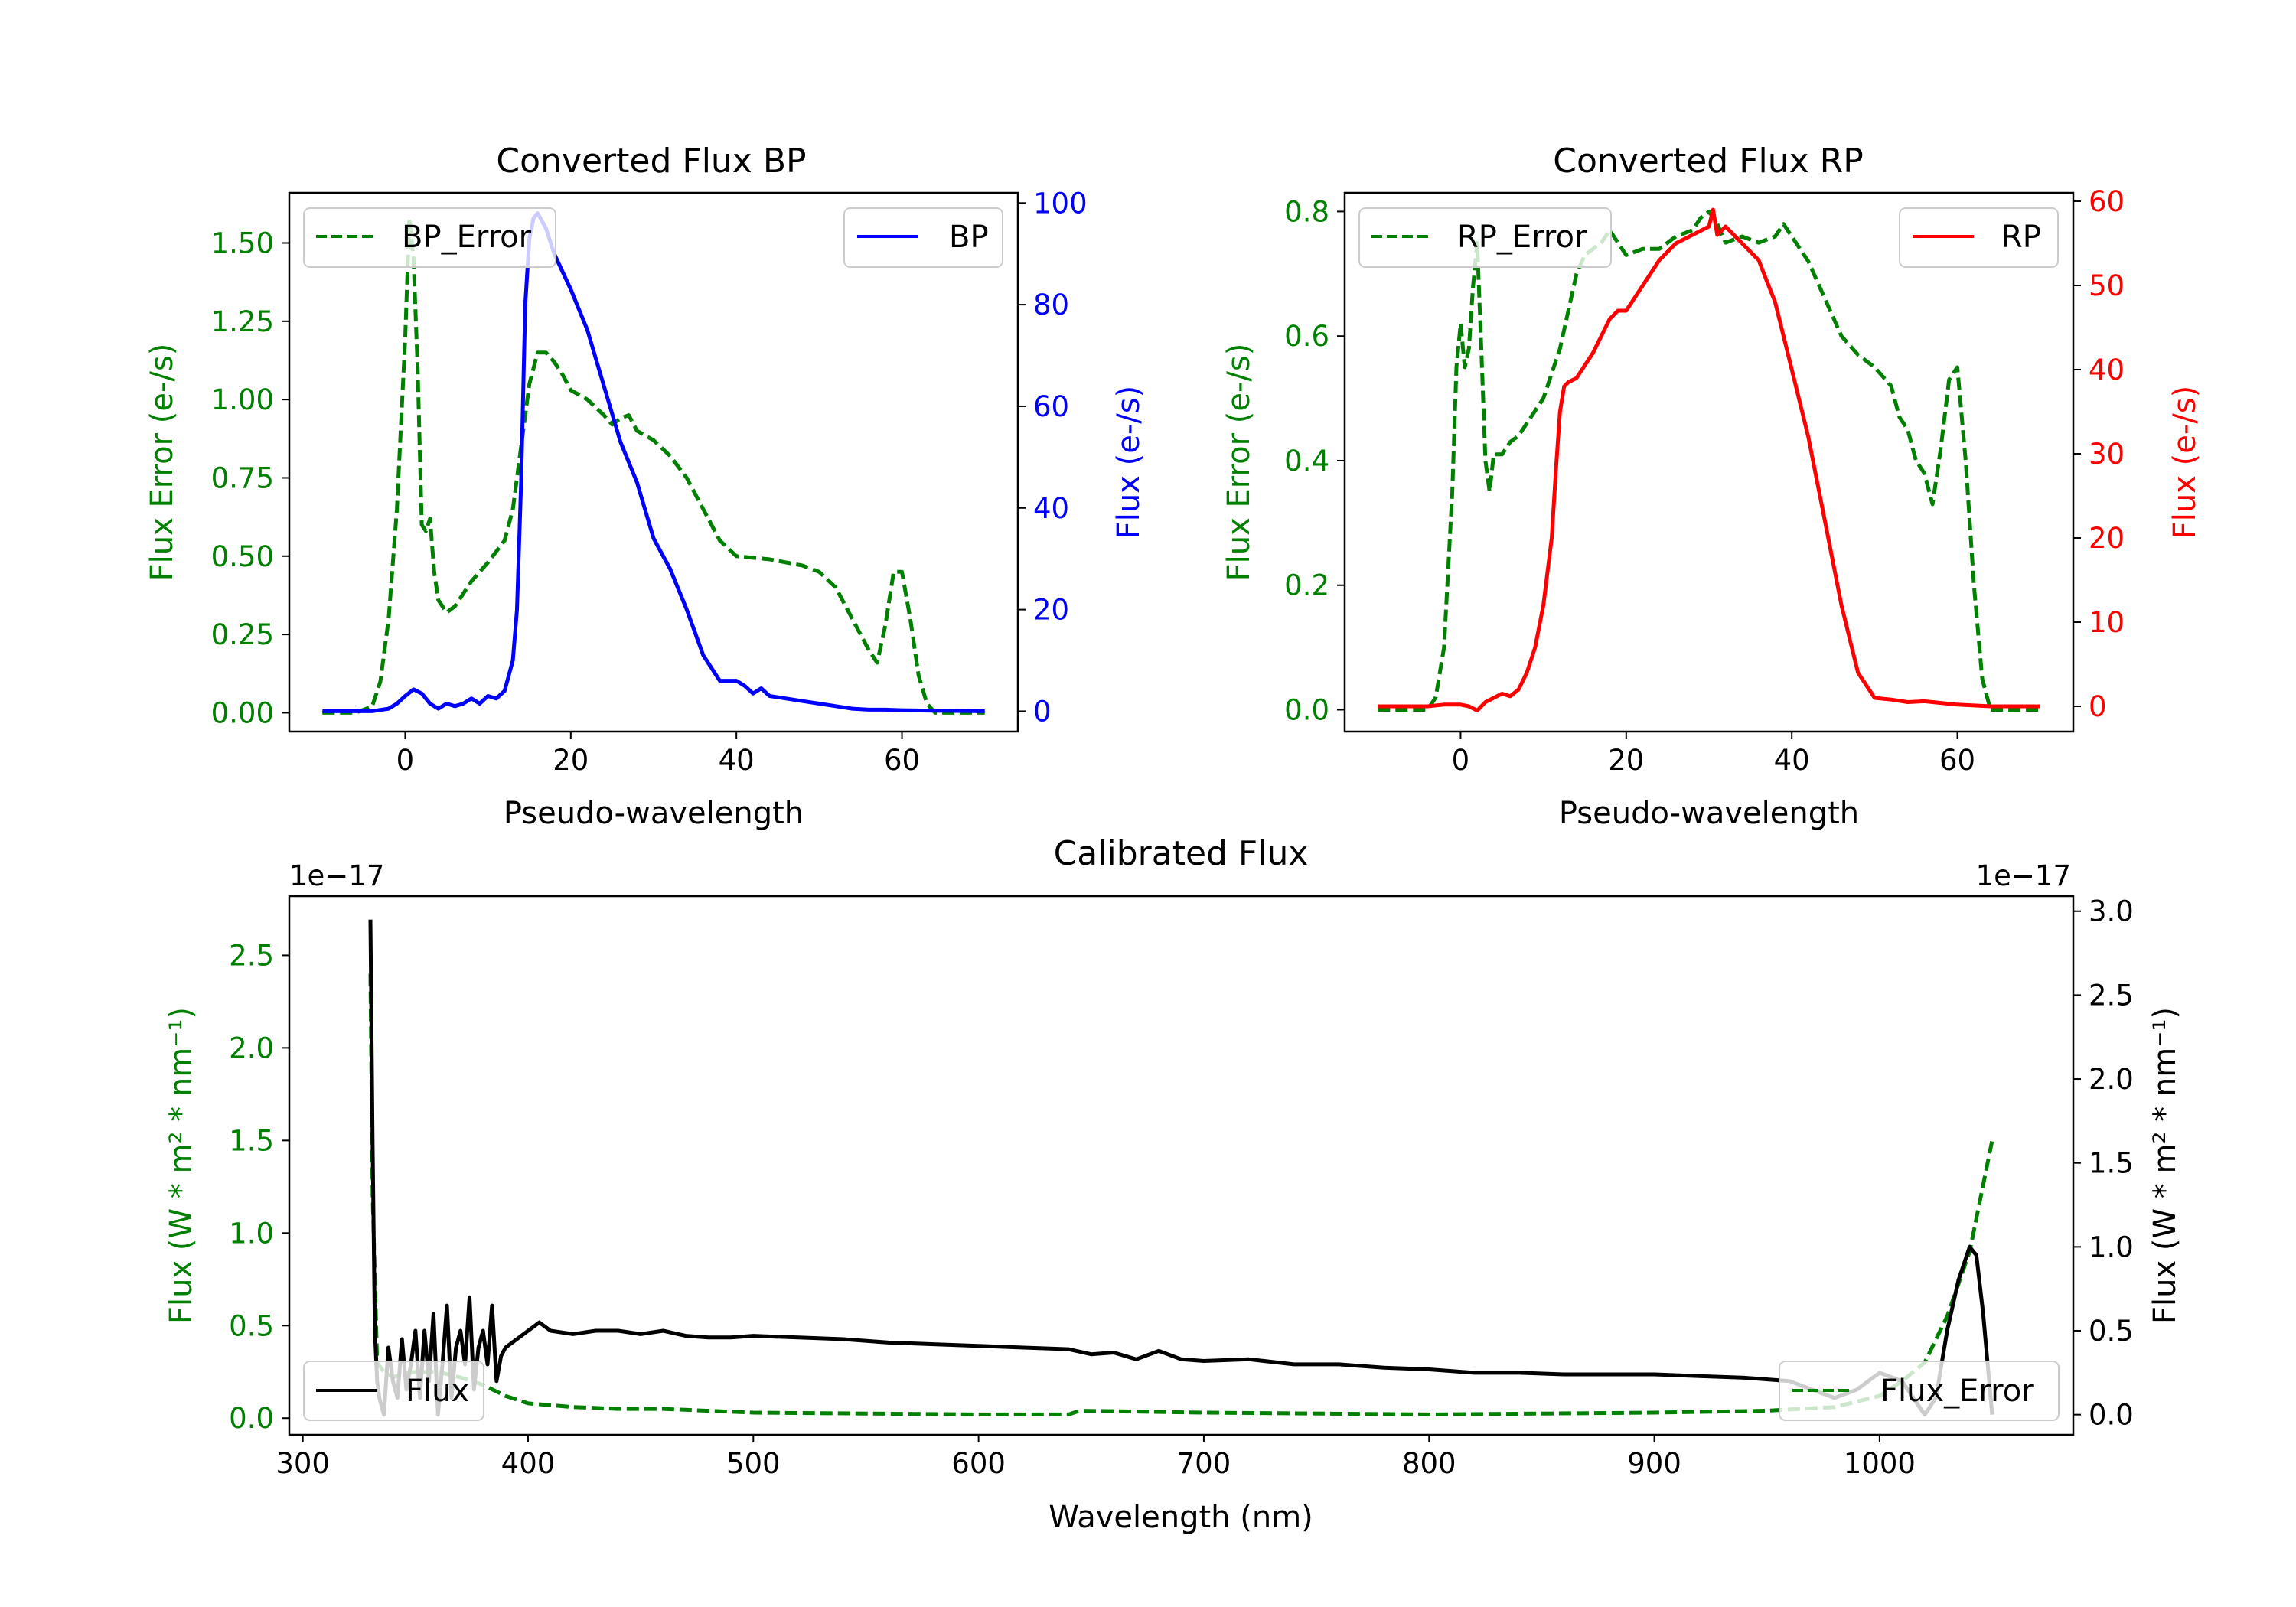  I want to click on chart-bp-xticks: 0 20 40 60, so click(658, 754).